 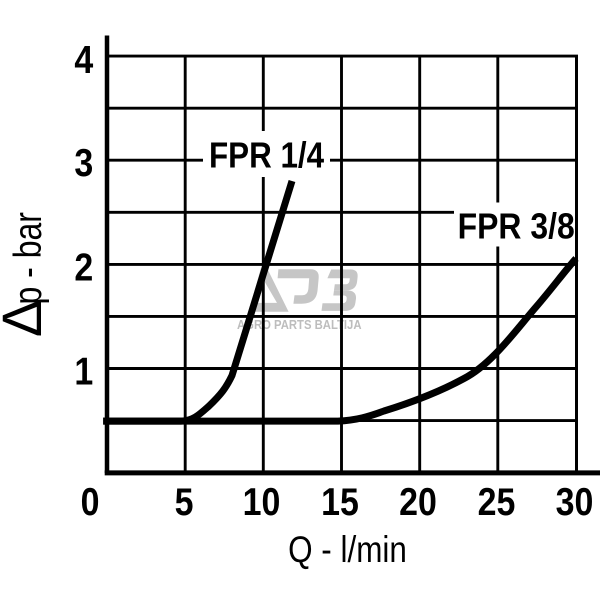 I want to click on svg-text: FPR 1/4, so click(x=266, y=155).